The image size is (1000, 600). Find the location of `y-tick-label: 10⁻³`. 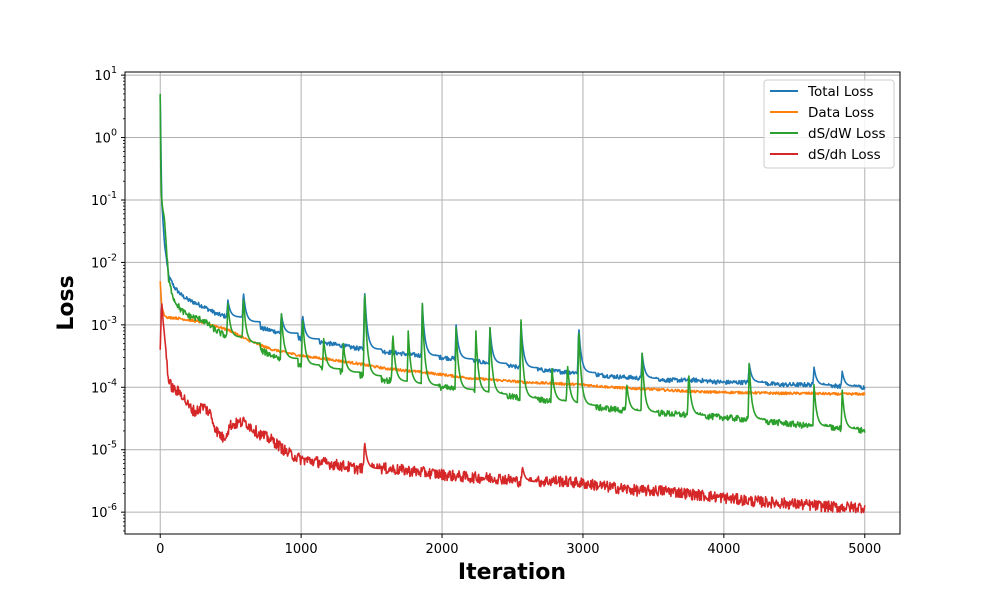

y-tick-label: 10⁻³ is located at coordinates (104, 324).